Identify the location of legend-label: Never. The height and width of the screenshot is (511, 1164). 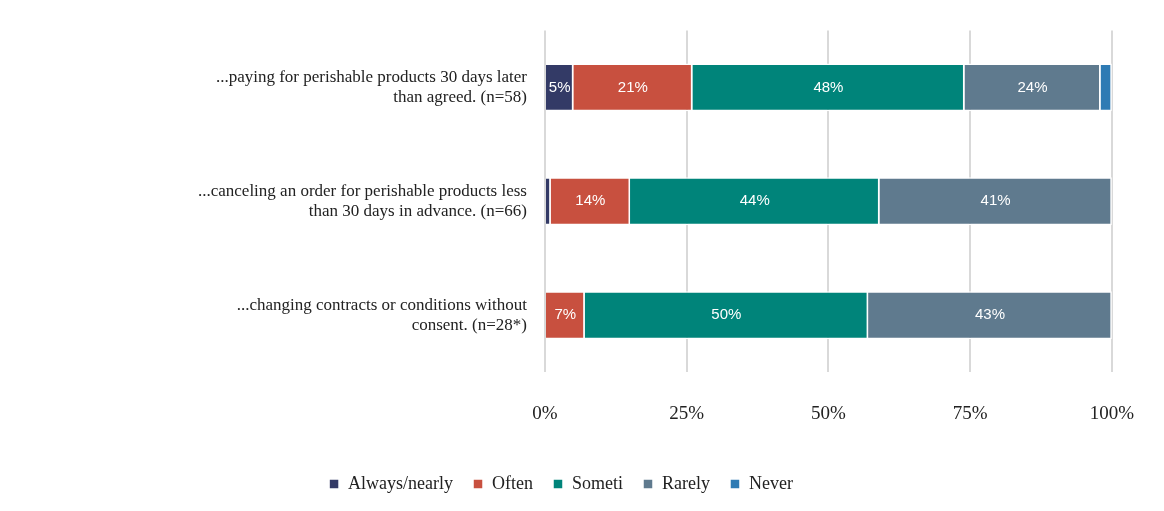
(770, 482).